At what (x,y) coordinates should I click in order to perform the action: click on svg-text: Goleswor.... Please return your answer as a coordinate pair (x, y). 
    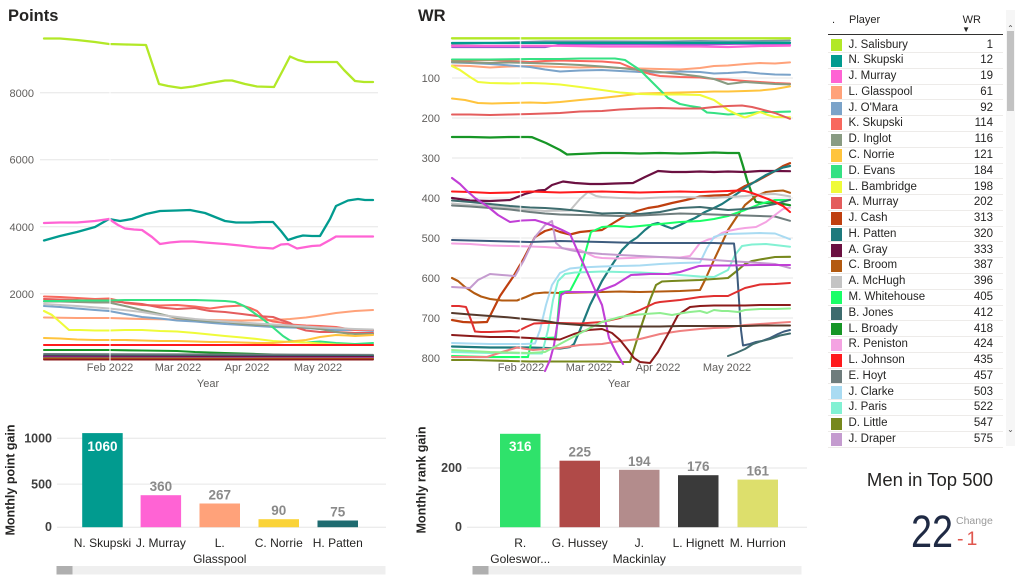
    Looking at the image, I should click on (520, 559).